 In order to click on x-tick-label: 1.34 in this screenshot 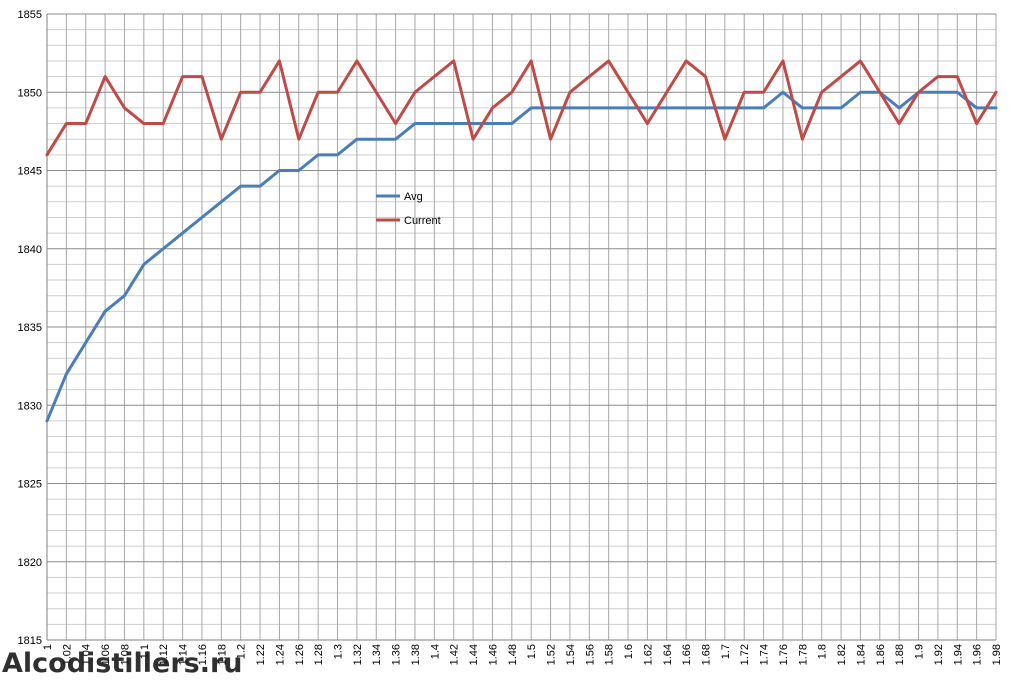, I will do `click(377, 654)`.